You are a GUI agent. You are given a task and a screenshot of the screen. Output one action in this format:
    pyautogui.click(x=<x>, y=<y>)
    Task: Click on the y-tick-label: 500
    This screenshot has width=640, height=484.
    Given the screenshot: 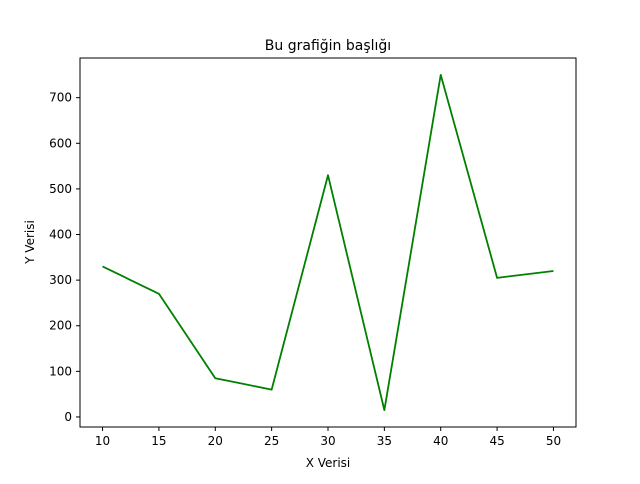 What is the action you would take?
    pyautogui.click(x=60, y=189)
    